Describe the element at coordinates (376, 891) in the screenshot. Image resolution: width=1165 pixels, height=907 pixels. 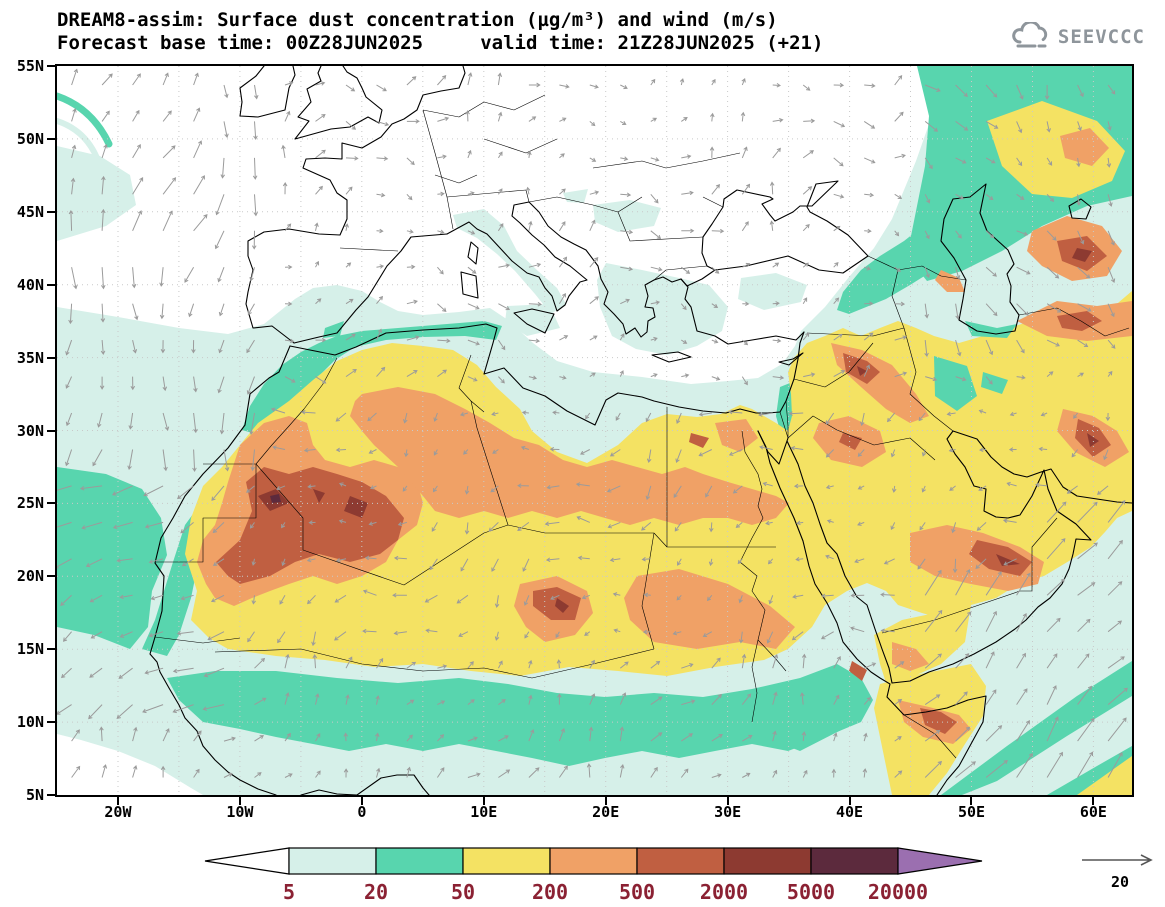
I see `colorbar-label: 20` at that location.